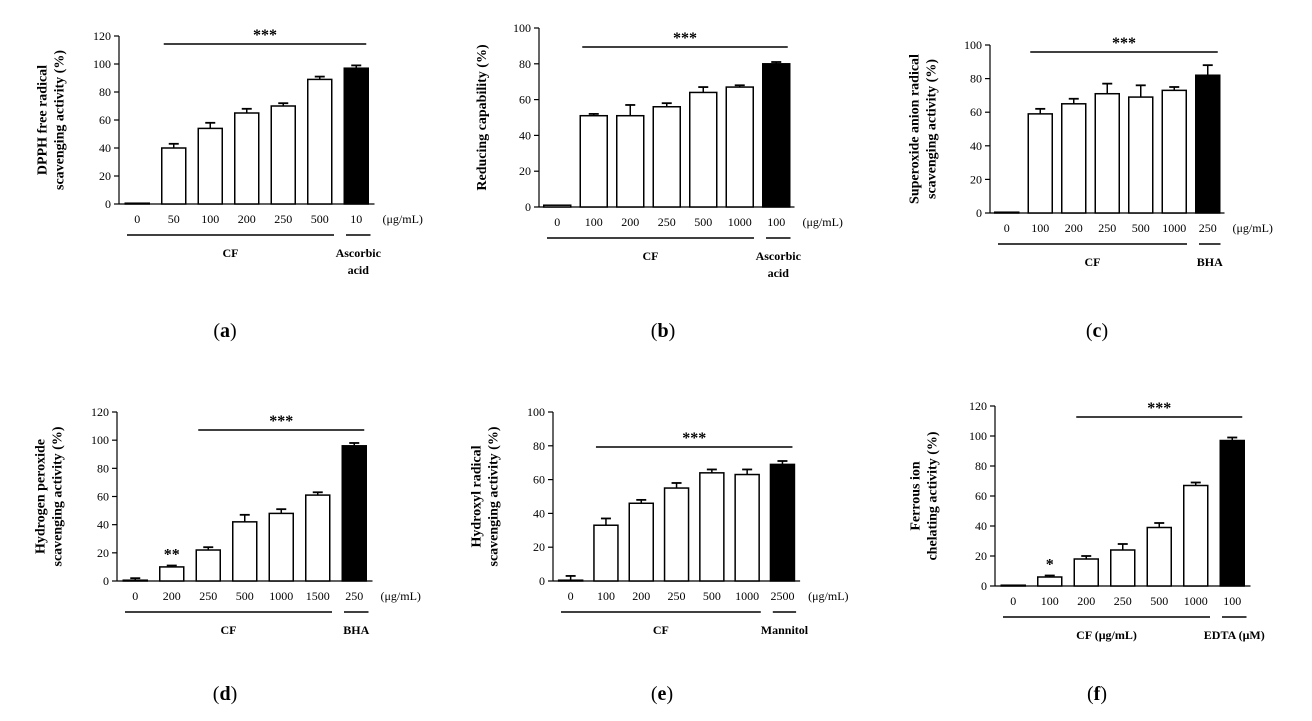 The image size is (1312, 721). What do you see at coordinates (52, 120) in the screenshot?
I see `y-axis-label: DPPH free radical scavenging activity (%)` at bounding box center [52, 120].